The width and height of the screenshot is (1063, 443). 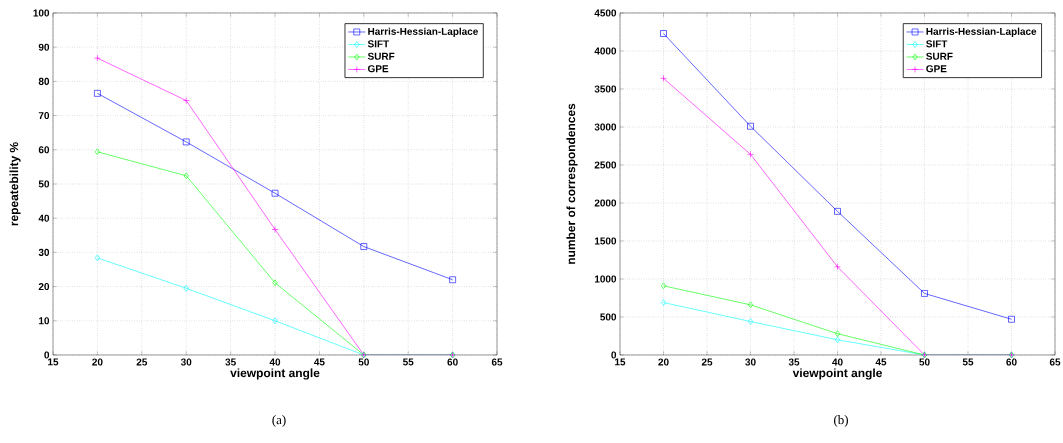 I want to click on y-tick-label: 500, so click(x=608, y=317).